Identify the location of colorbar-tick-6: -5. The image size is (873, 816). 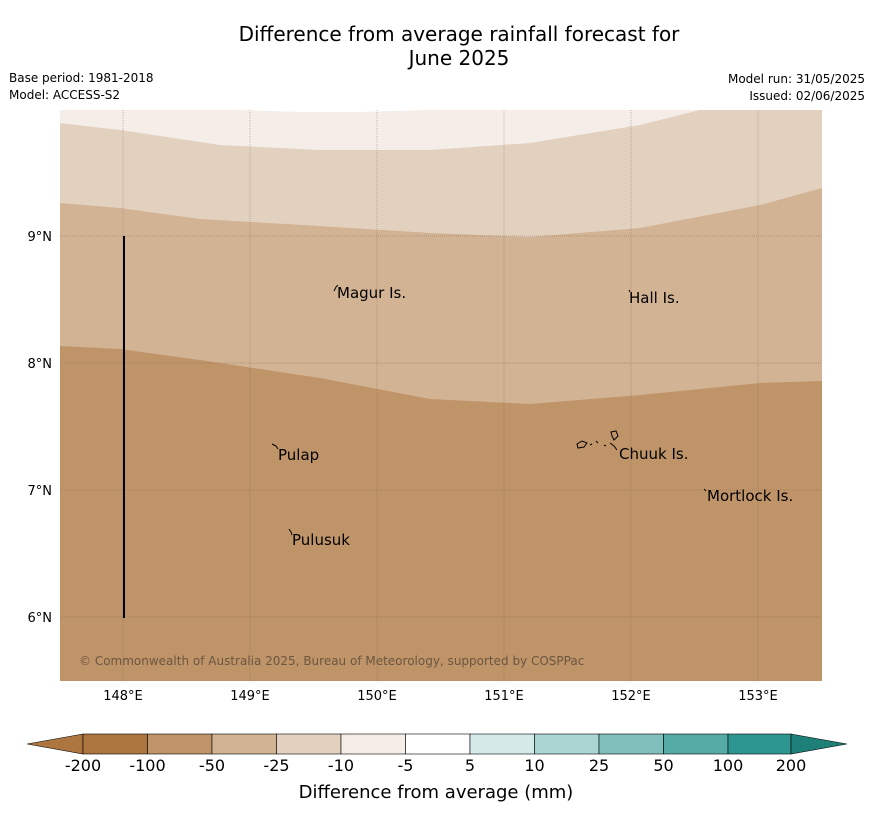
(406, 765).